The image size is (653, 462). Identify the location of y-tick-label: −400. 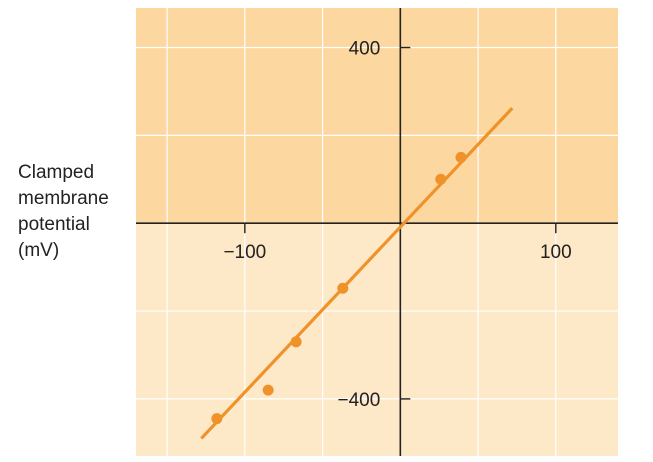
(359, 400).